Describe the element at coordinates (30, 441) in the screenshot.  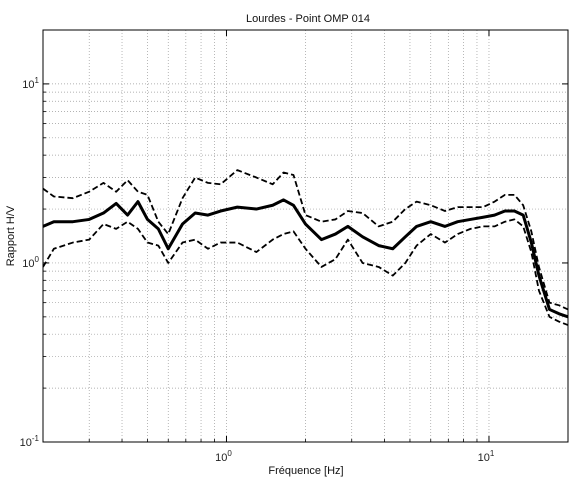
I see `y-tick-label: 10⁻¹` at that location.